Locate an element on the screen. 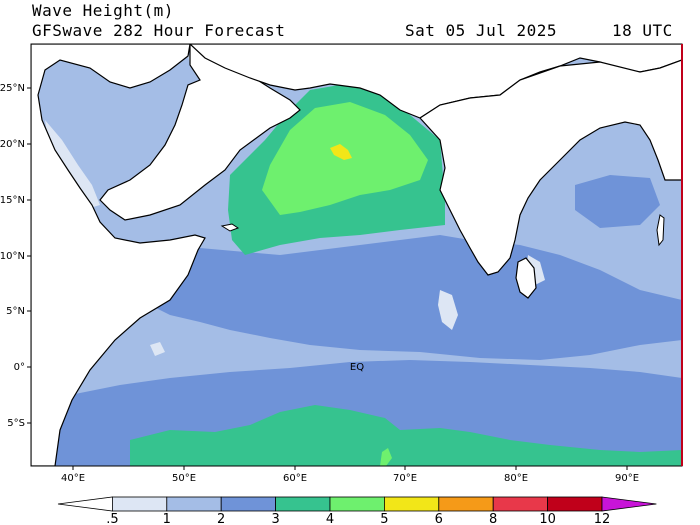 The image size is (700, 525). colorbar-label: 6 is located at coordinates (439, 518).